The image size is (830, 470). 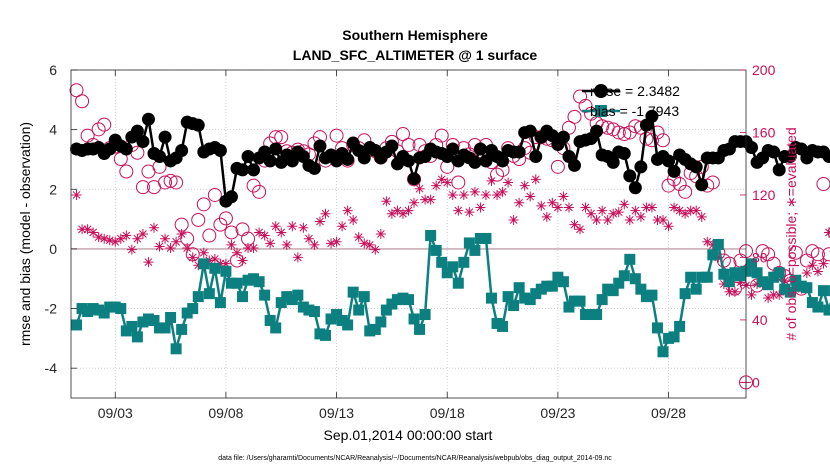 I want to click on chart-title-line-2: LAND_SFC_ALTIMETER @ 1 surface, so click(x=415, y=55).